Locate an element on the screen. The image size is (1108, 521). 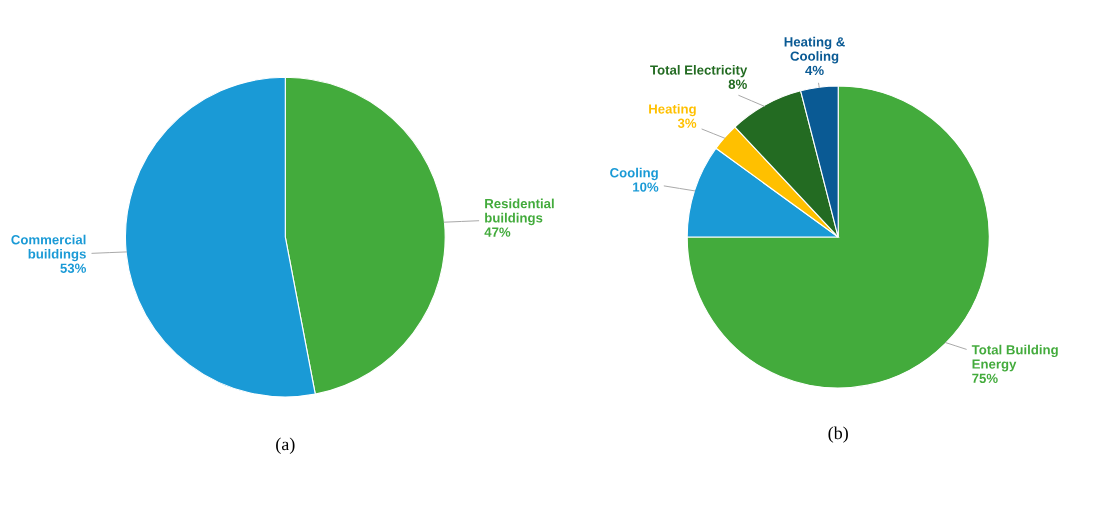
data-label: 3% is located at coordinates (687, 123).